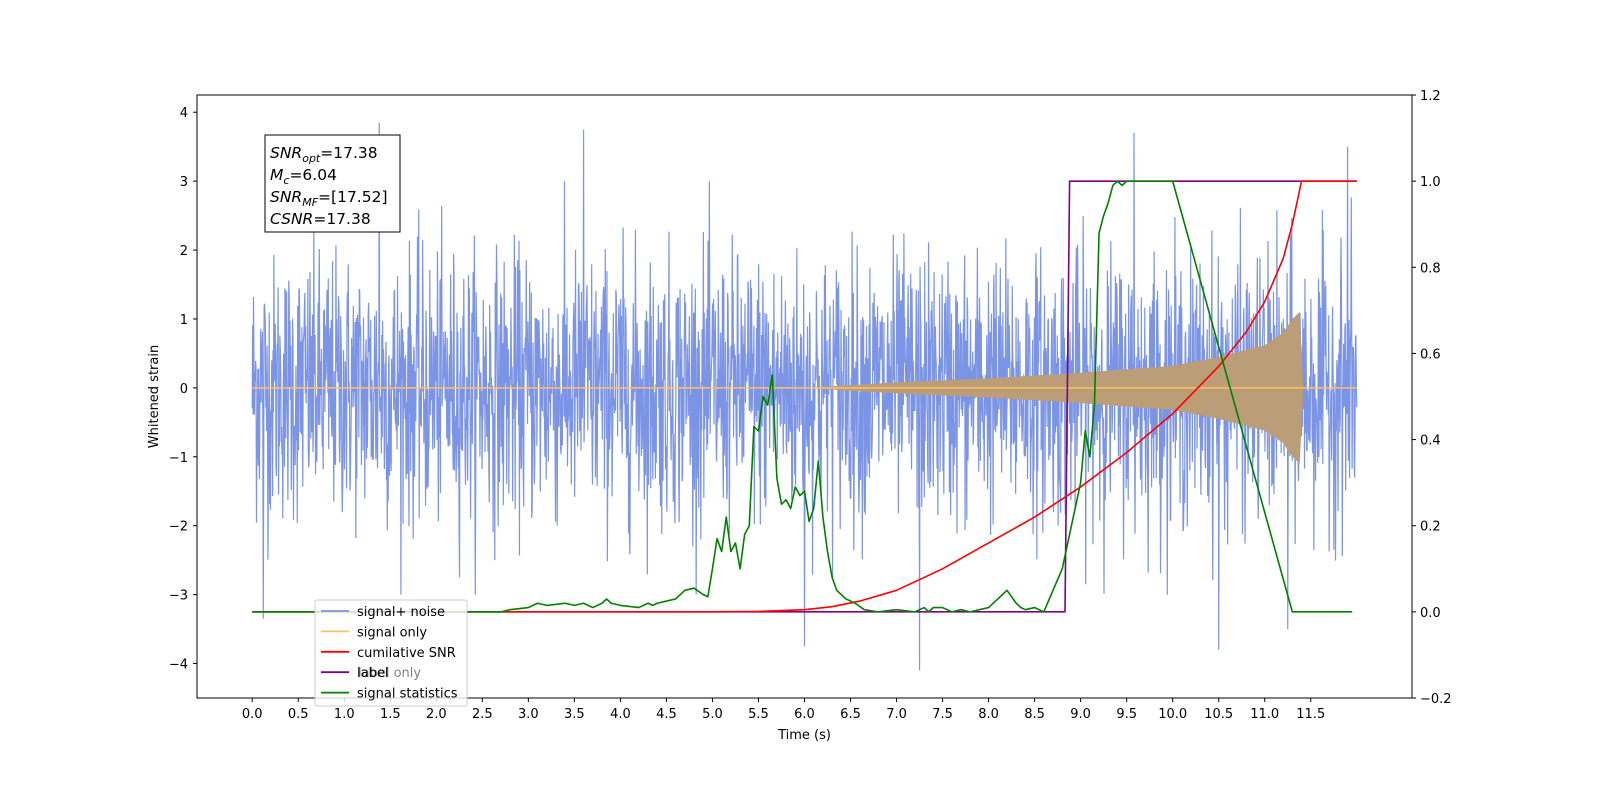 Image resolution: width=1600 pixels, height=800 pixels. Describe the element at coordinates (620, 714) in the screenshot. I see `x-tick-label: 4.0` at that location.